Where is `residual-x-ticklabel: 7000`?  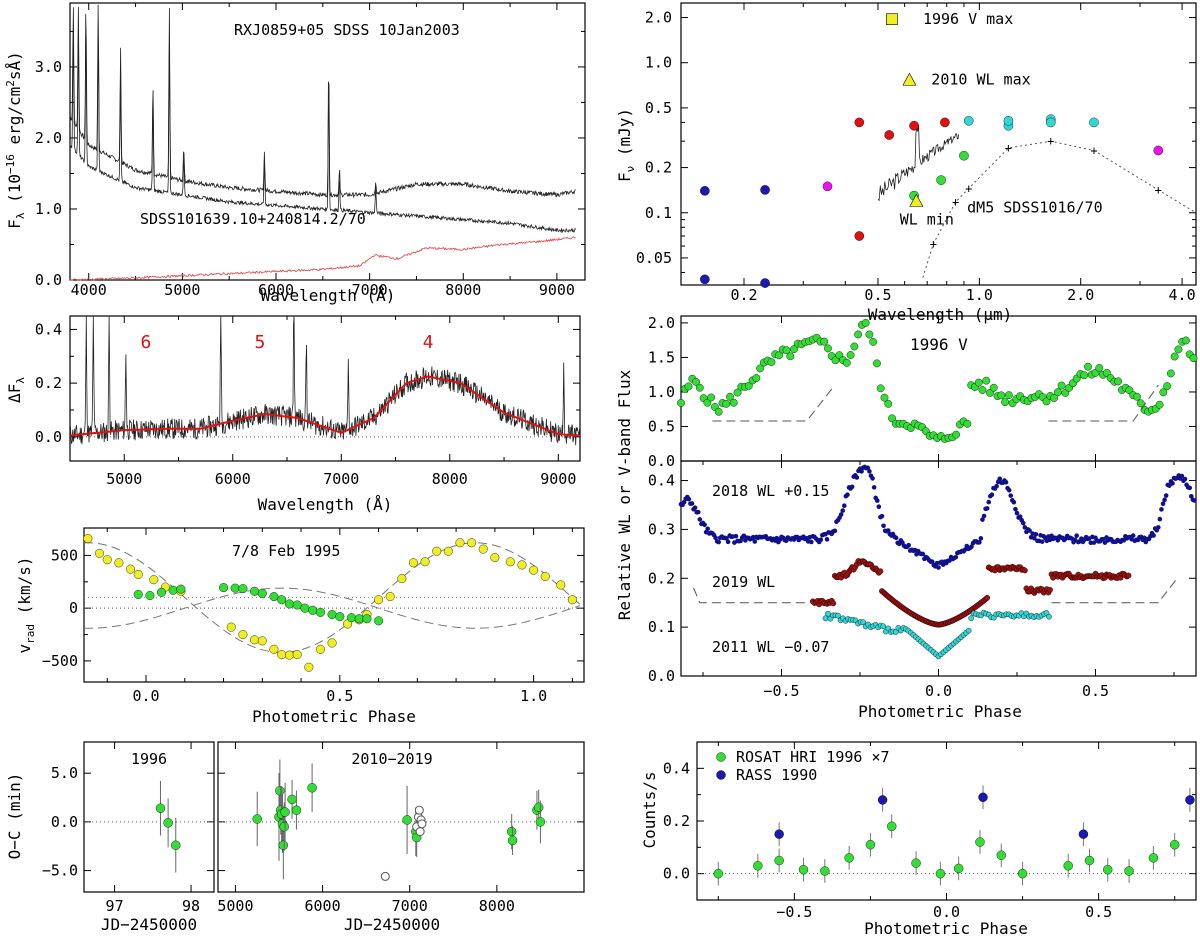
residual-x-ticklabel: 7000 is located at coordinates (341, 479).